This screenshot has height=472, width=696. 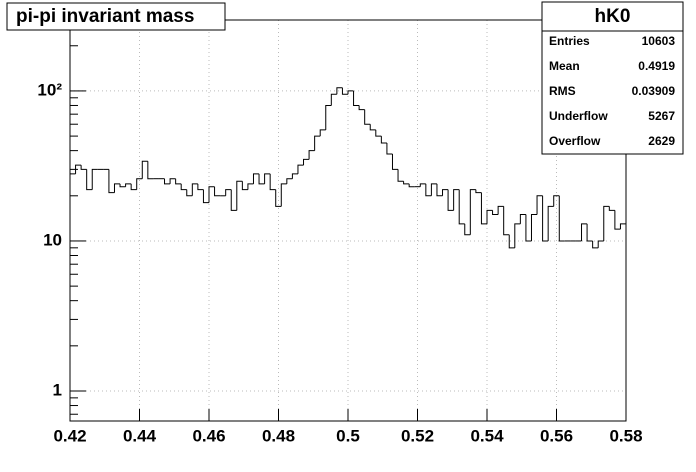 I want to click on stats-value: 0.03909, so click(x=654, y=91).